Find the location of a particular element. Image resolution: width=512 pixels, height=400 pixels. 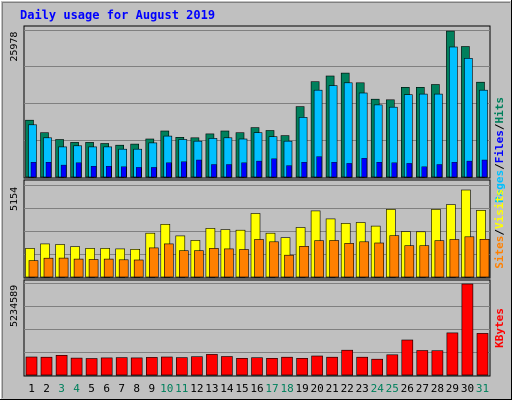

axis-max-label: 5234589 is located at coordinates (14, 306).